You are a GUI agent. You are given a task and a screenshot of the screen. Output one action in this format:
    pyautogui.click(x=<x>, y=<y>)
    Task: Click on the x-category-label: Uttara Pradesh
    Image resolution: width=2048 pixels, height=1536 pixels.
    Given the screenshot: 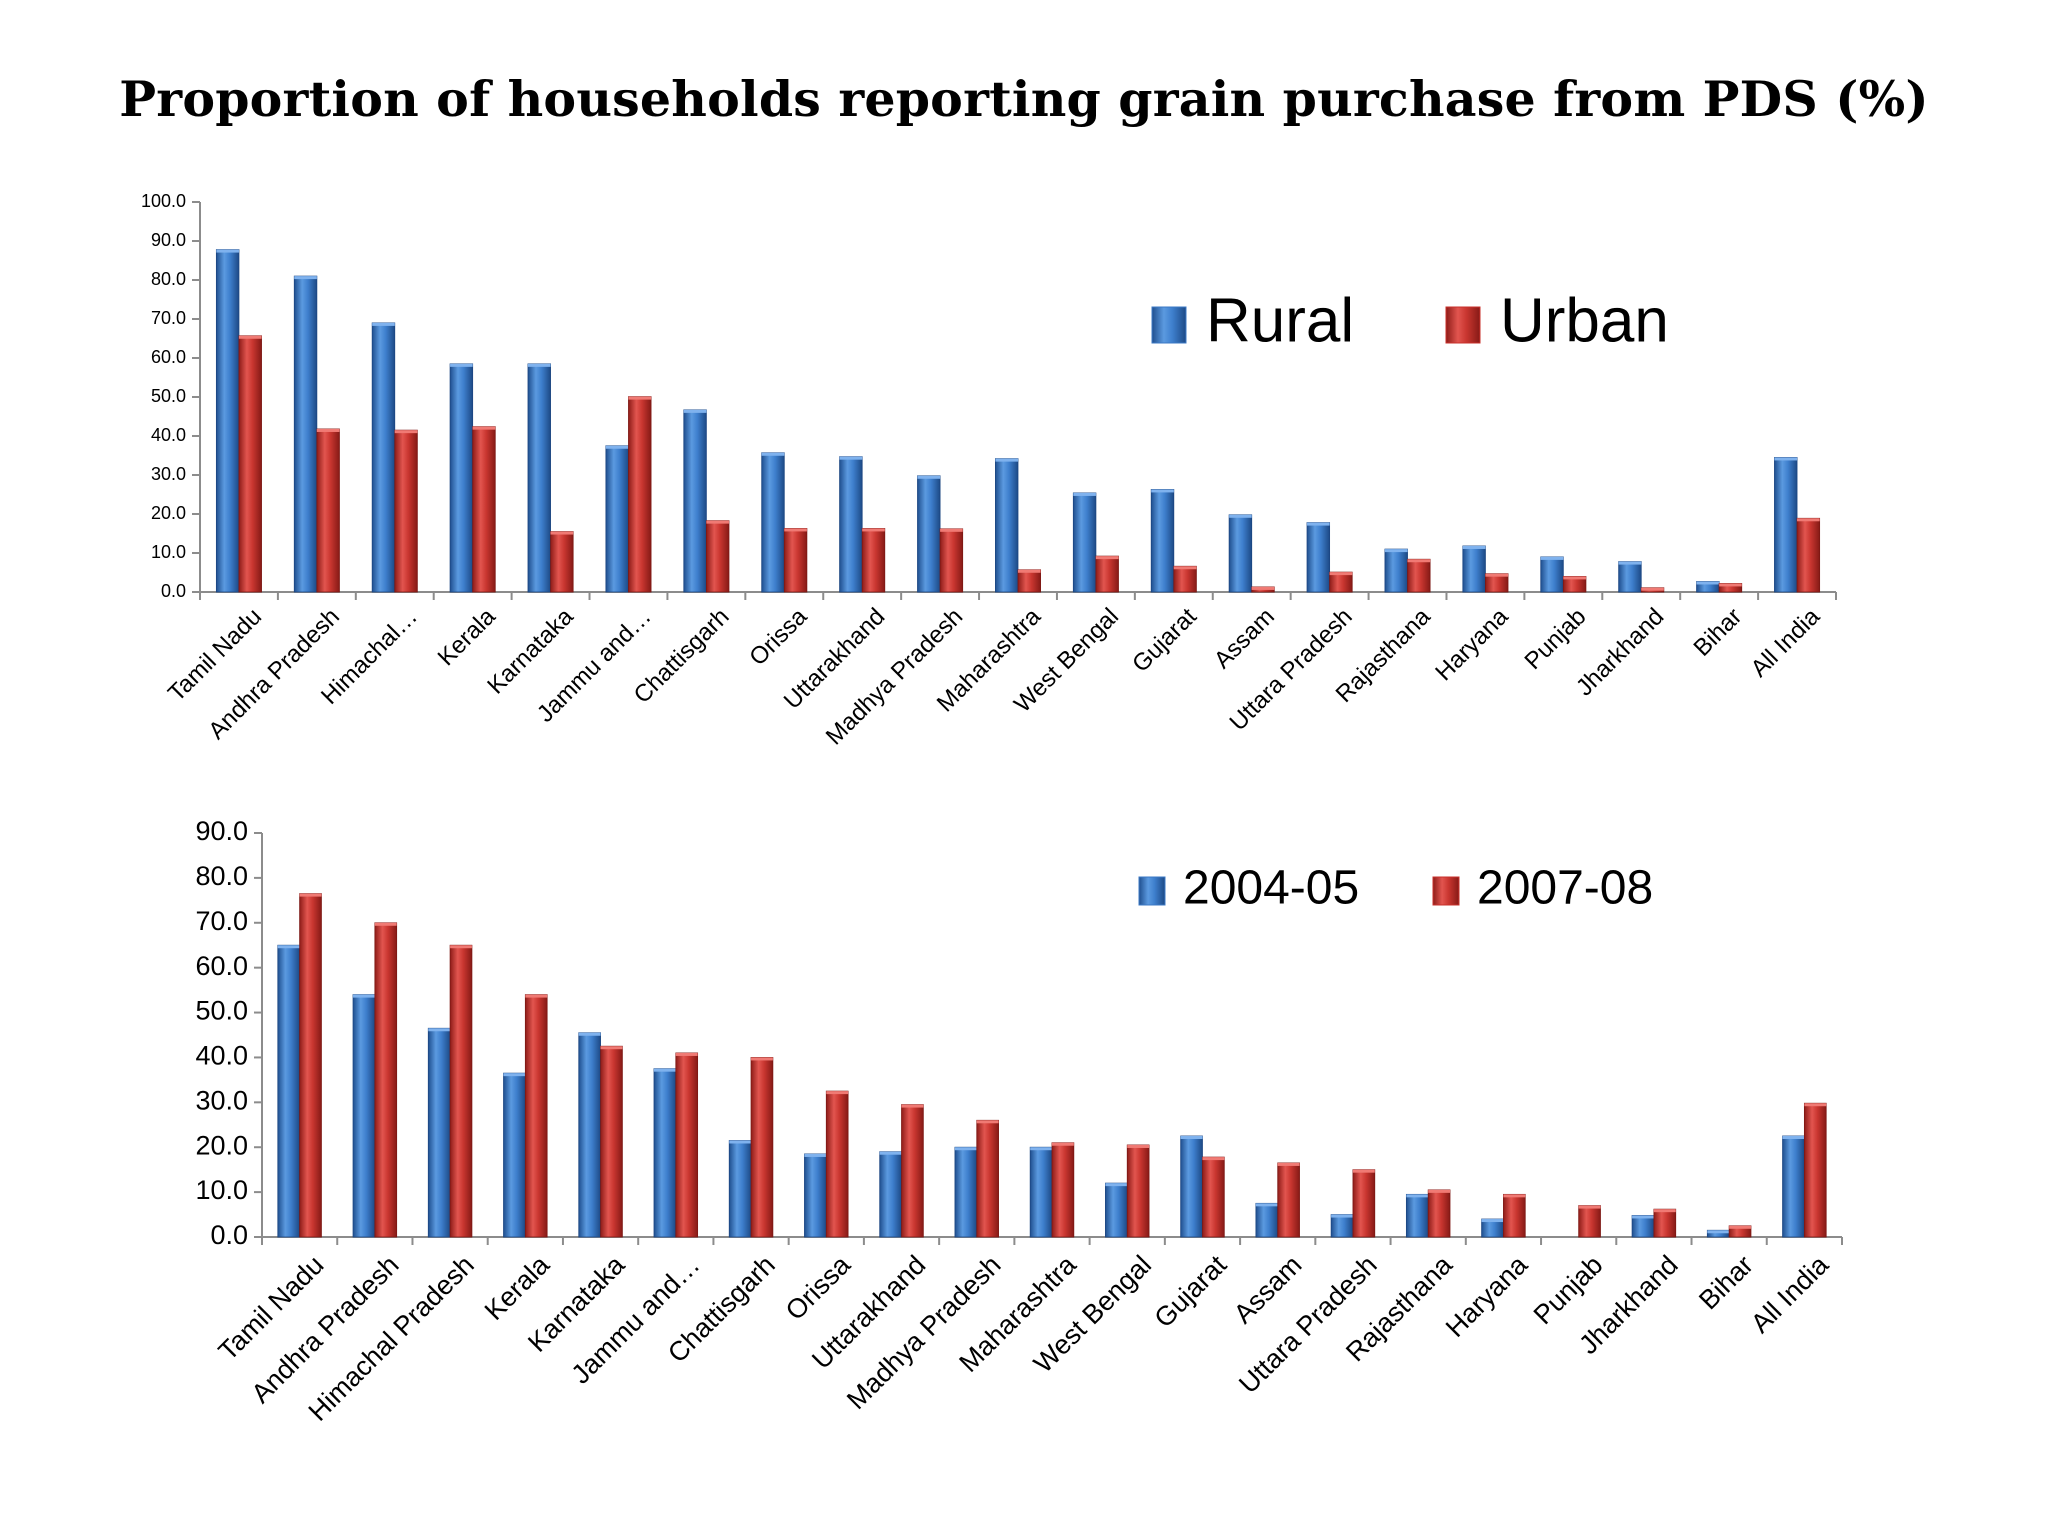 What is the action you would take?
    pyautogui.click(x=1308, y=1325)
    